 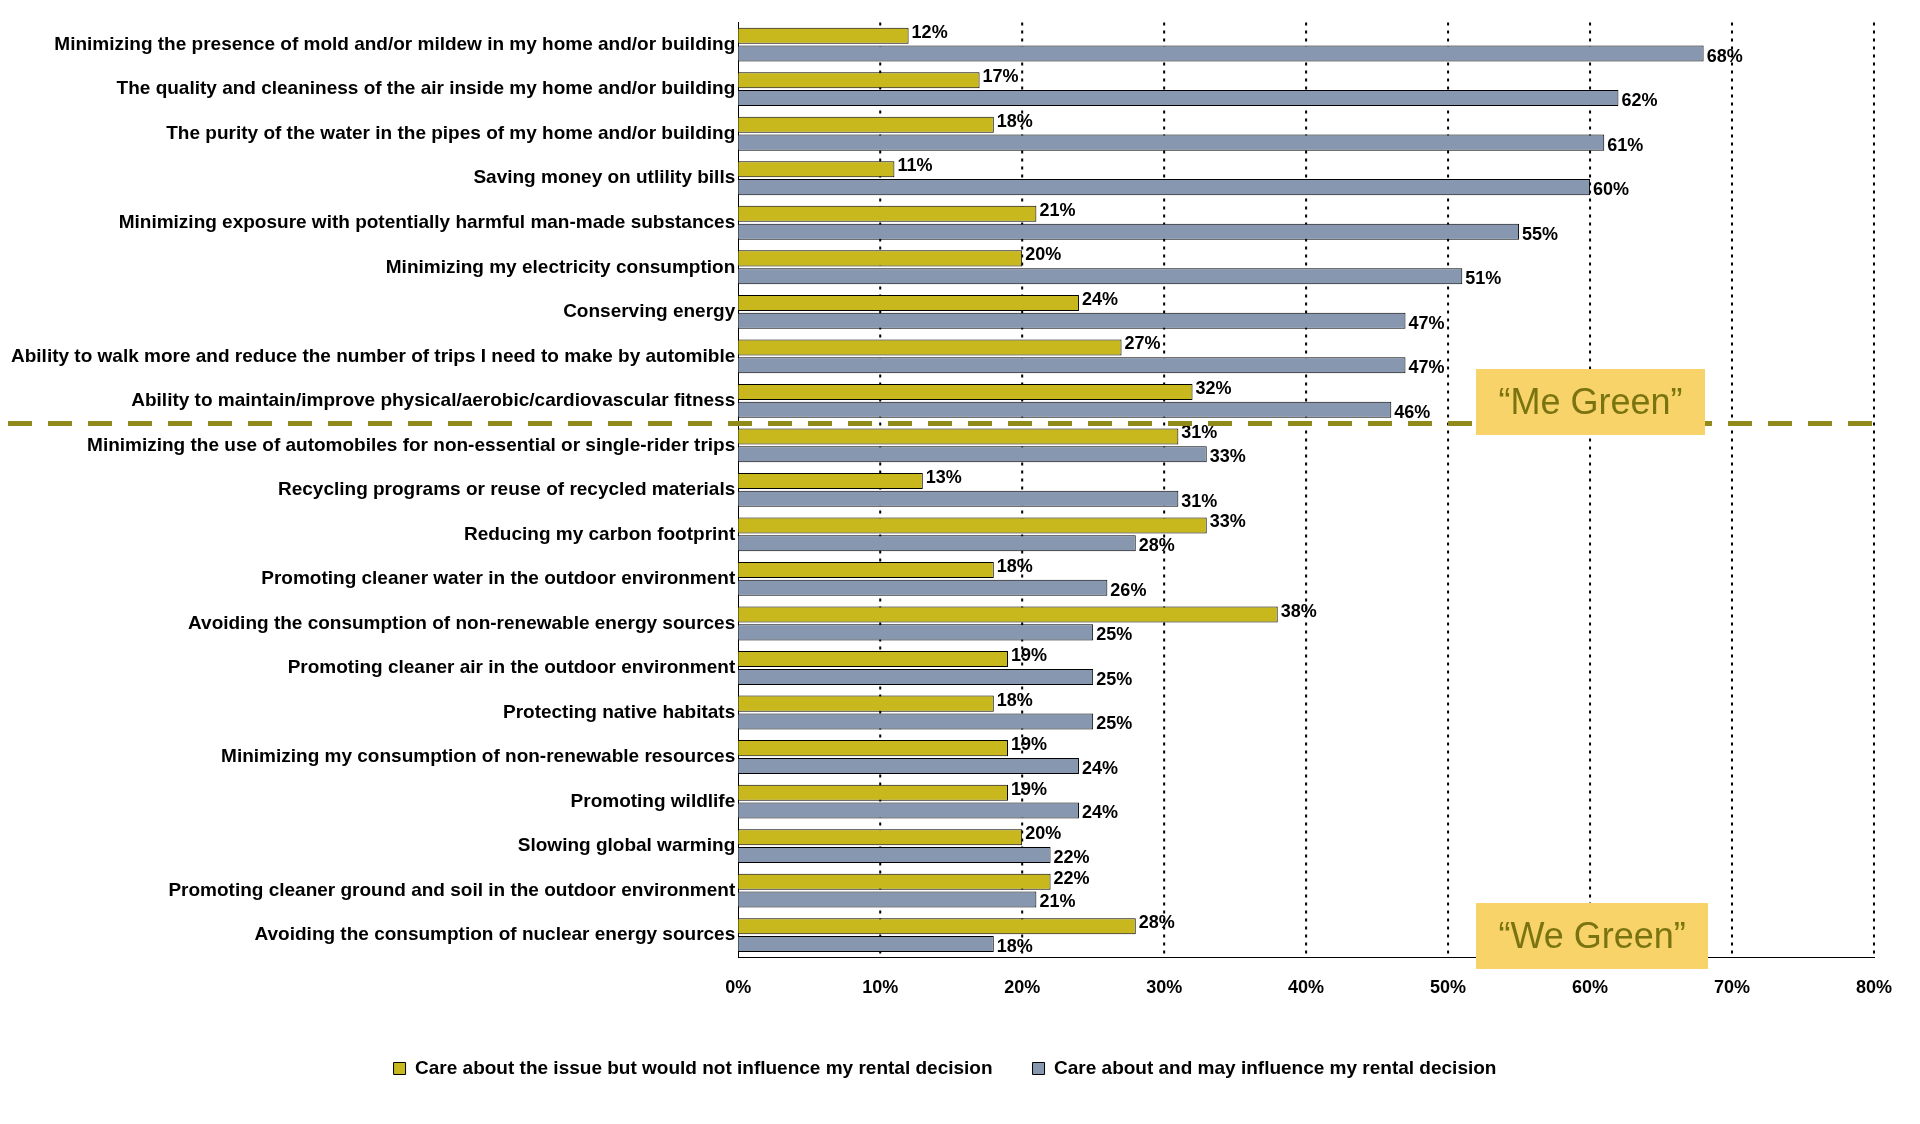 I want to click on legend-label: Care about and may influence my rental decision, so click(x=1275, y=1067).